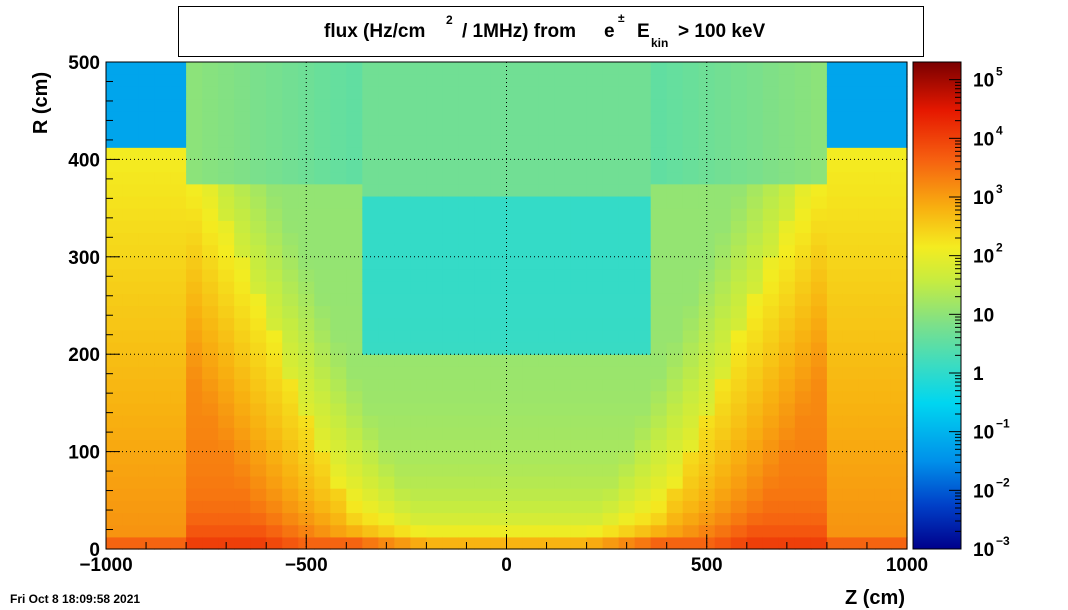  I want to click on x-axis-title: Z (cm), so click(875, 598).